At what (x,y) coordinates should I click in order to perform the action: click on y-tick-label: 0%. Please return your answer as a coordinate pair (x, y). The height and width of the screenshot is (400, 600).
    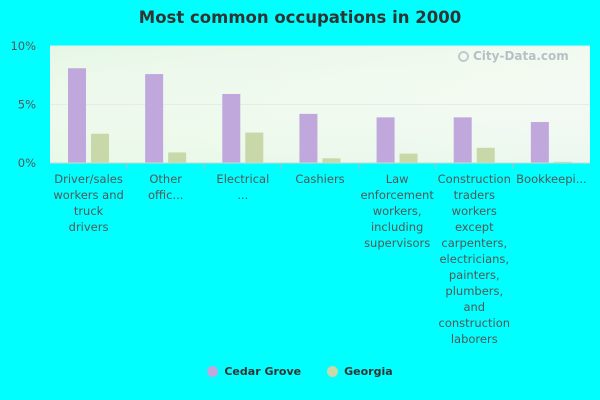
    Looking at the image, I should click on (27, 163).